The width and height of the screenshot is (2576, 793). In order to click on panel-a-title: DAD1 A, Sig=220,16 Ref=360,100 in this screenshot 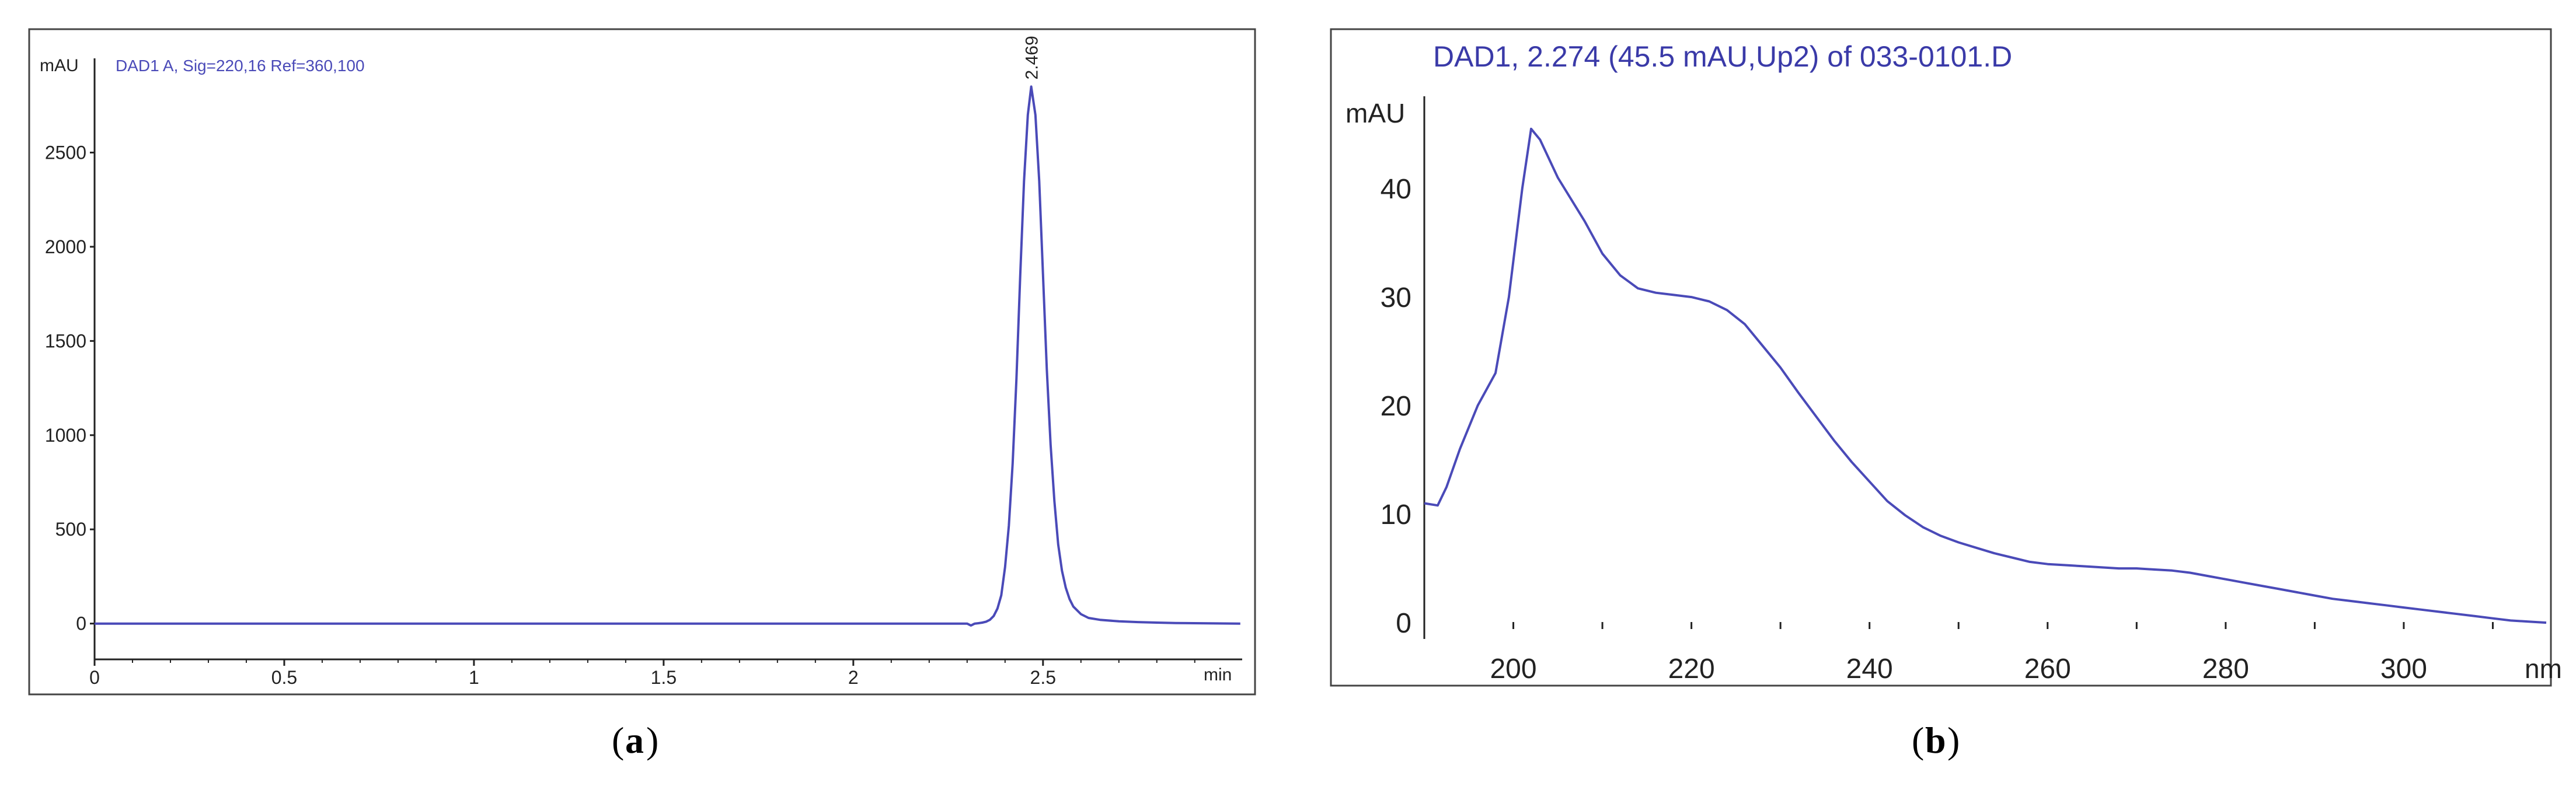, I will do `click(241, 66)`.